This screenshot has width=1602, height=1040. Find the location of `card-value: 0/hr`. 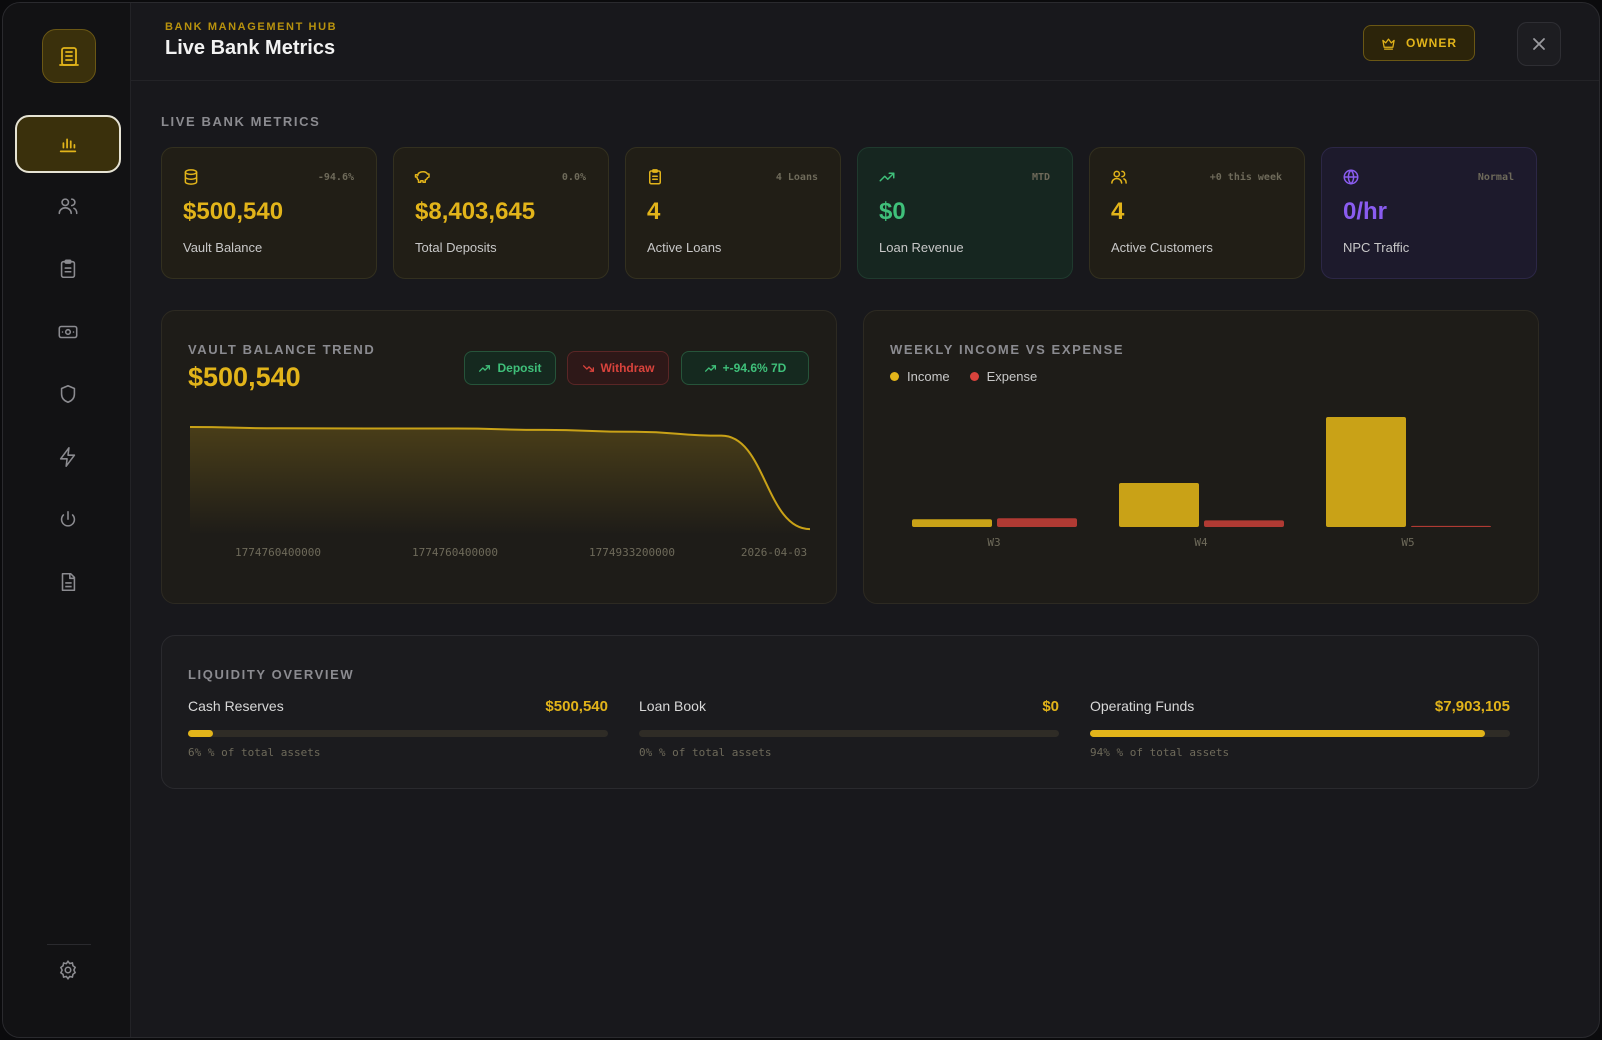

card-value: 0/hr is located at coordinates (1365, 211).